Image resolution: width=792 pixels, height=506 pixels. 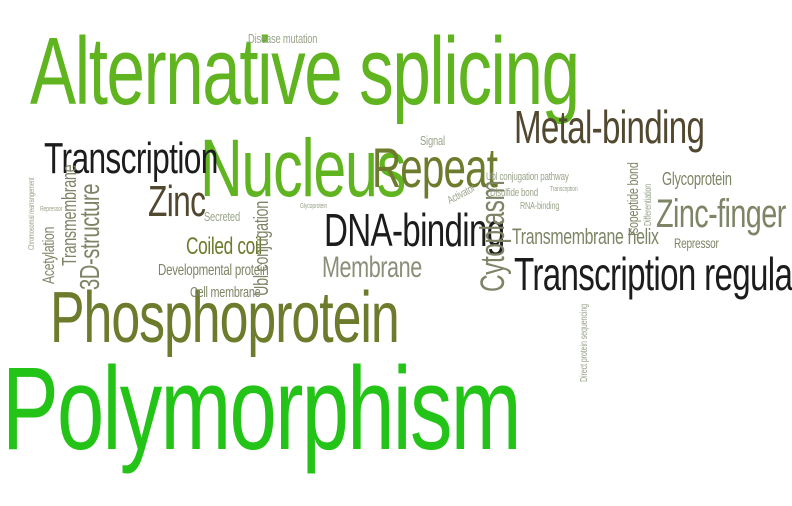 I want to click on word-transcription-small: Transcription, so click(x=564, y=189).